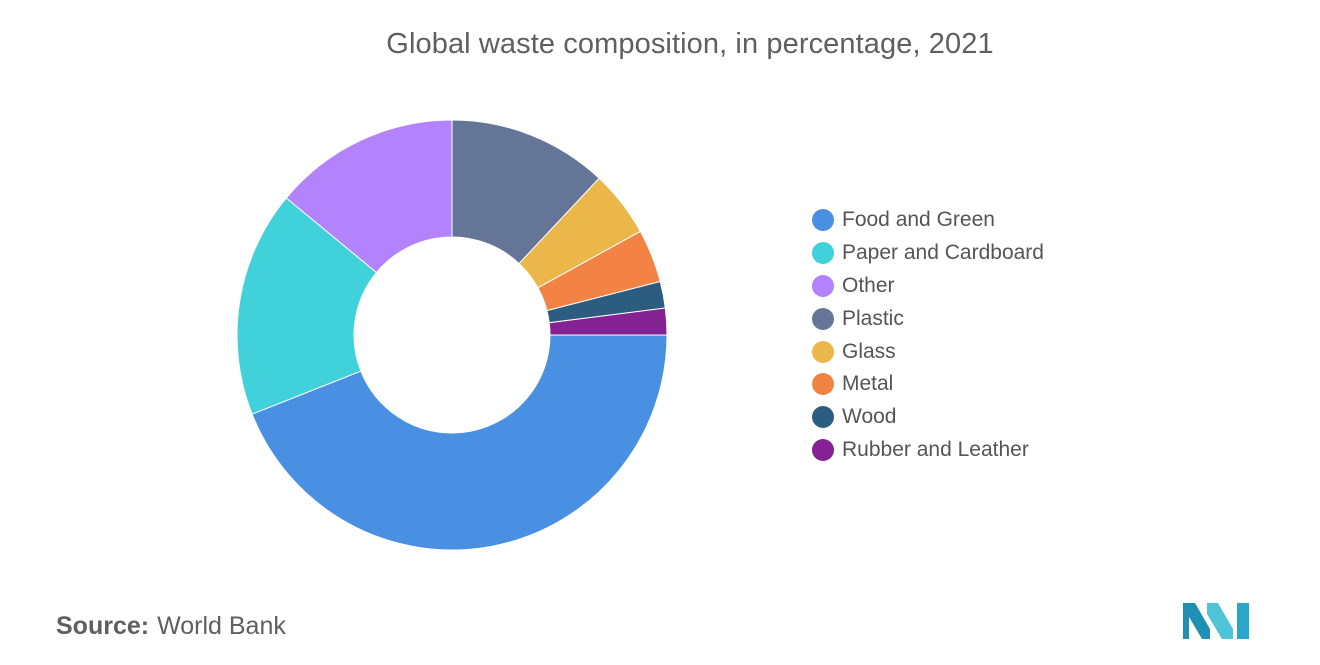 The image size is (1320, 665). Describe the element at coordinates (369, 196) in the screenshot. I see `donut-slice-other` at that location.